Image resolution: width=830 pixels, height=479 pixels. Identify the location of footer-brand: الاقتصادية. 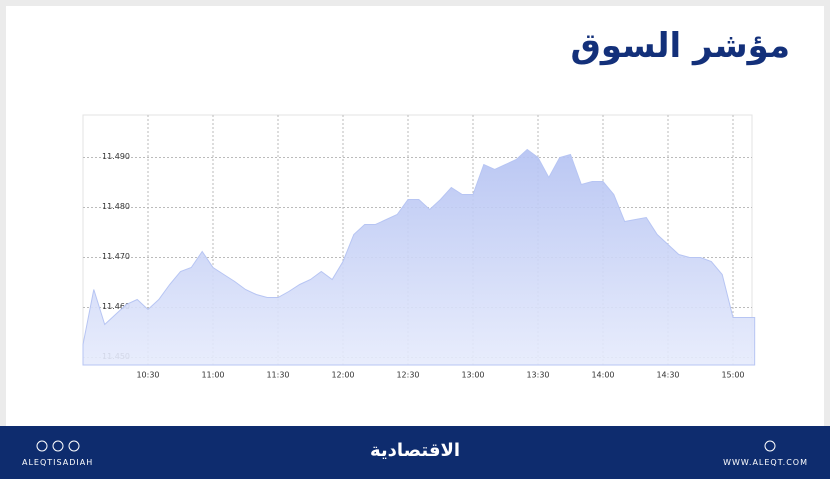
(415, 450).